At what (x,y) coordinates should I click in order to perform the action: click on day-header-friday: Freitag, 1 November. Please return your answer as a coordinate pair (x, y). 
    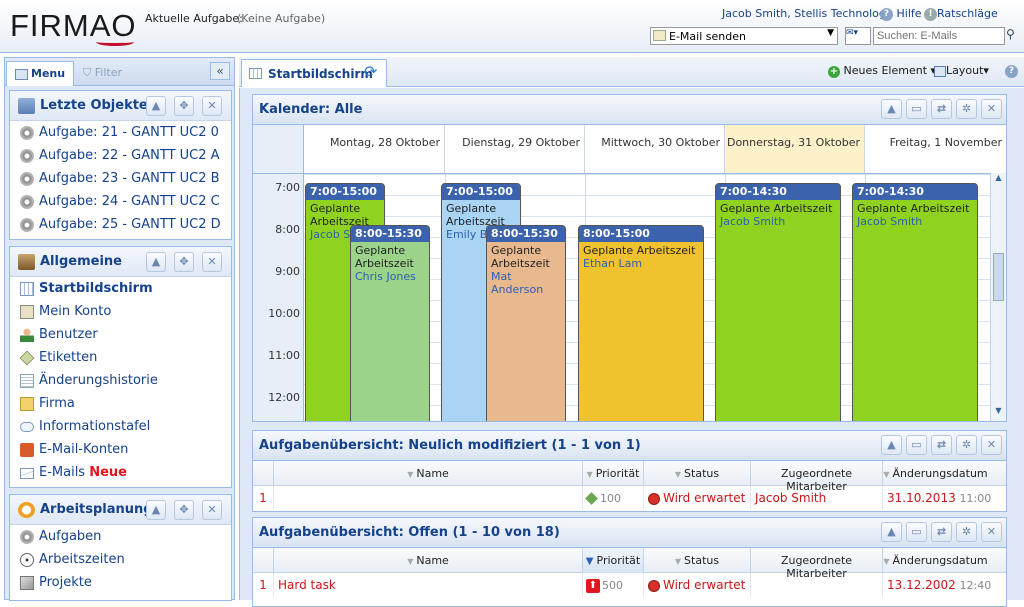
    Looking at the image, I should click on (935, 149).